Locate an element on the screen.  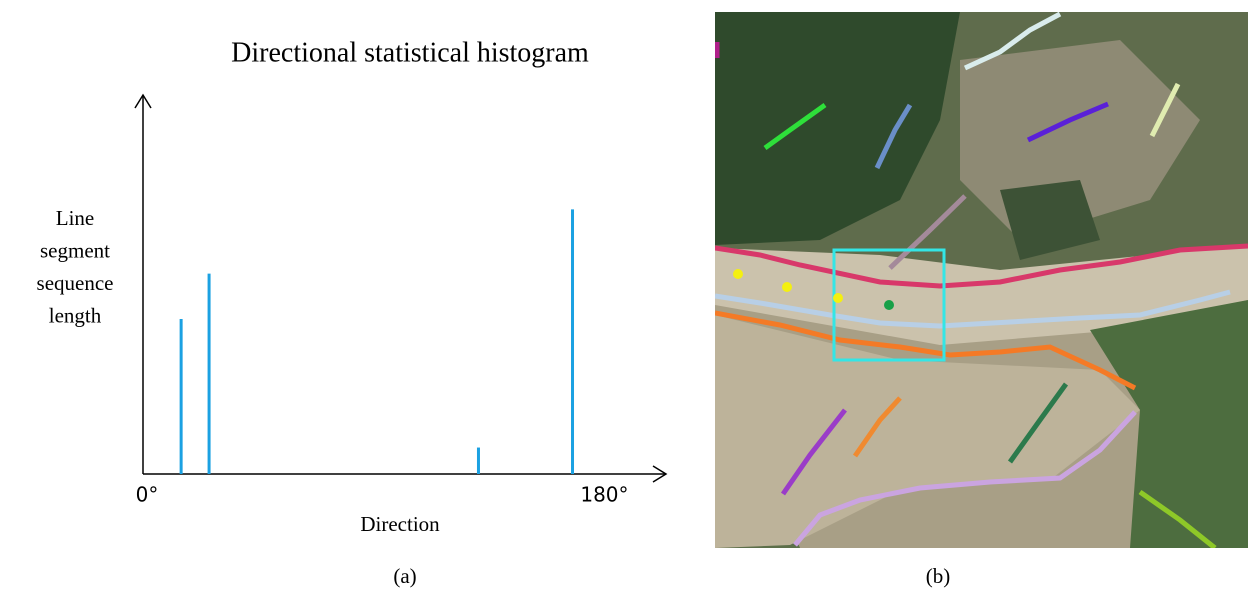
y-axis-label-line: sequence is located at coordinates (75, 283).